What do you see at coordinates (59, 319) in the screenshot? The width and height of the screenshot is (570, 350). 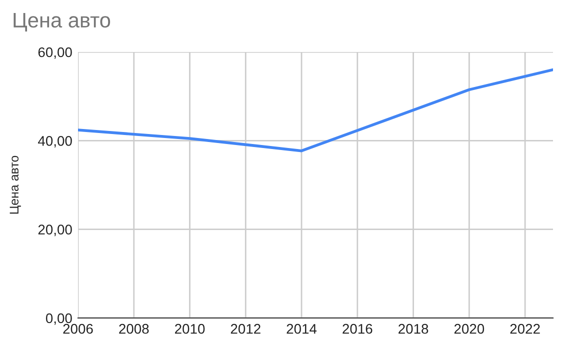 I see `y-tick-label: 0,00` at bounding box center [59, 319].